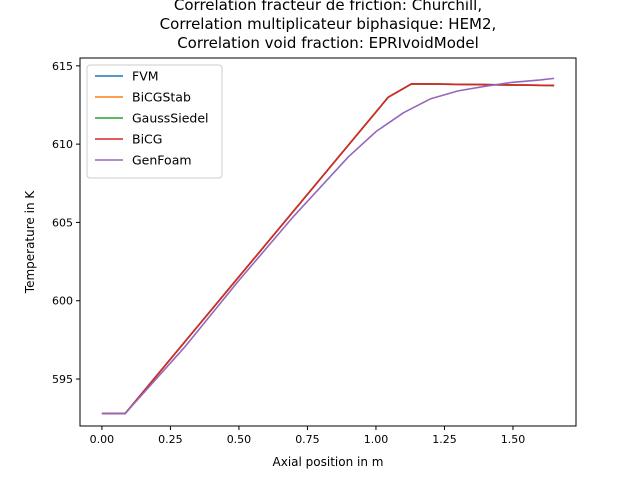 The height and width of the screenshot is (480, 640). What do you see at coordinates (513, 439) in the screenshot?
I see `x-tick-label: 1.50` at bounding box center [513, 439].